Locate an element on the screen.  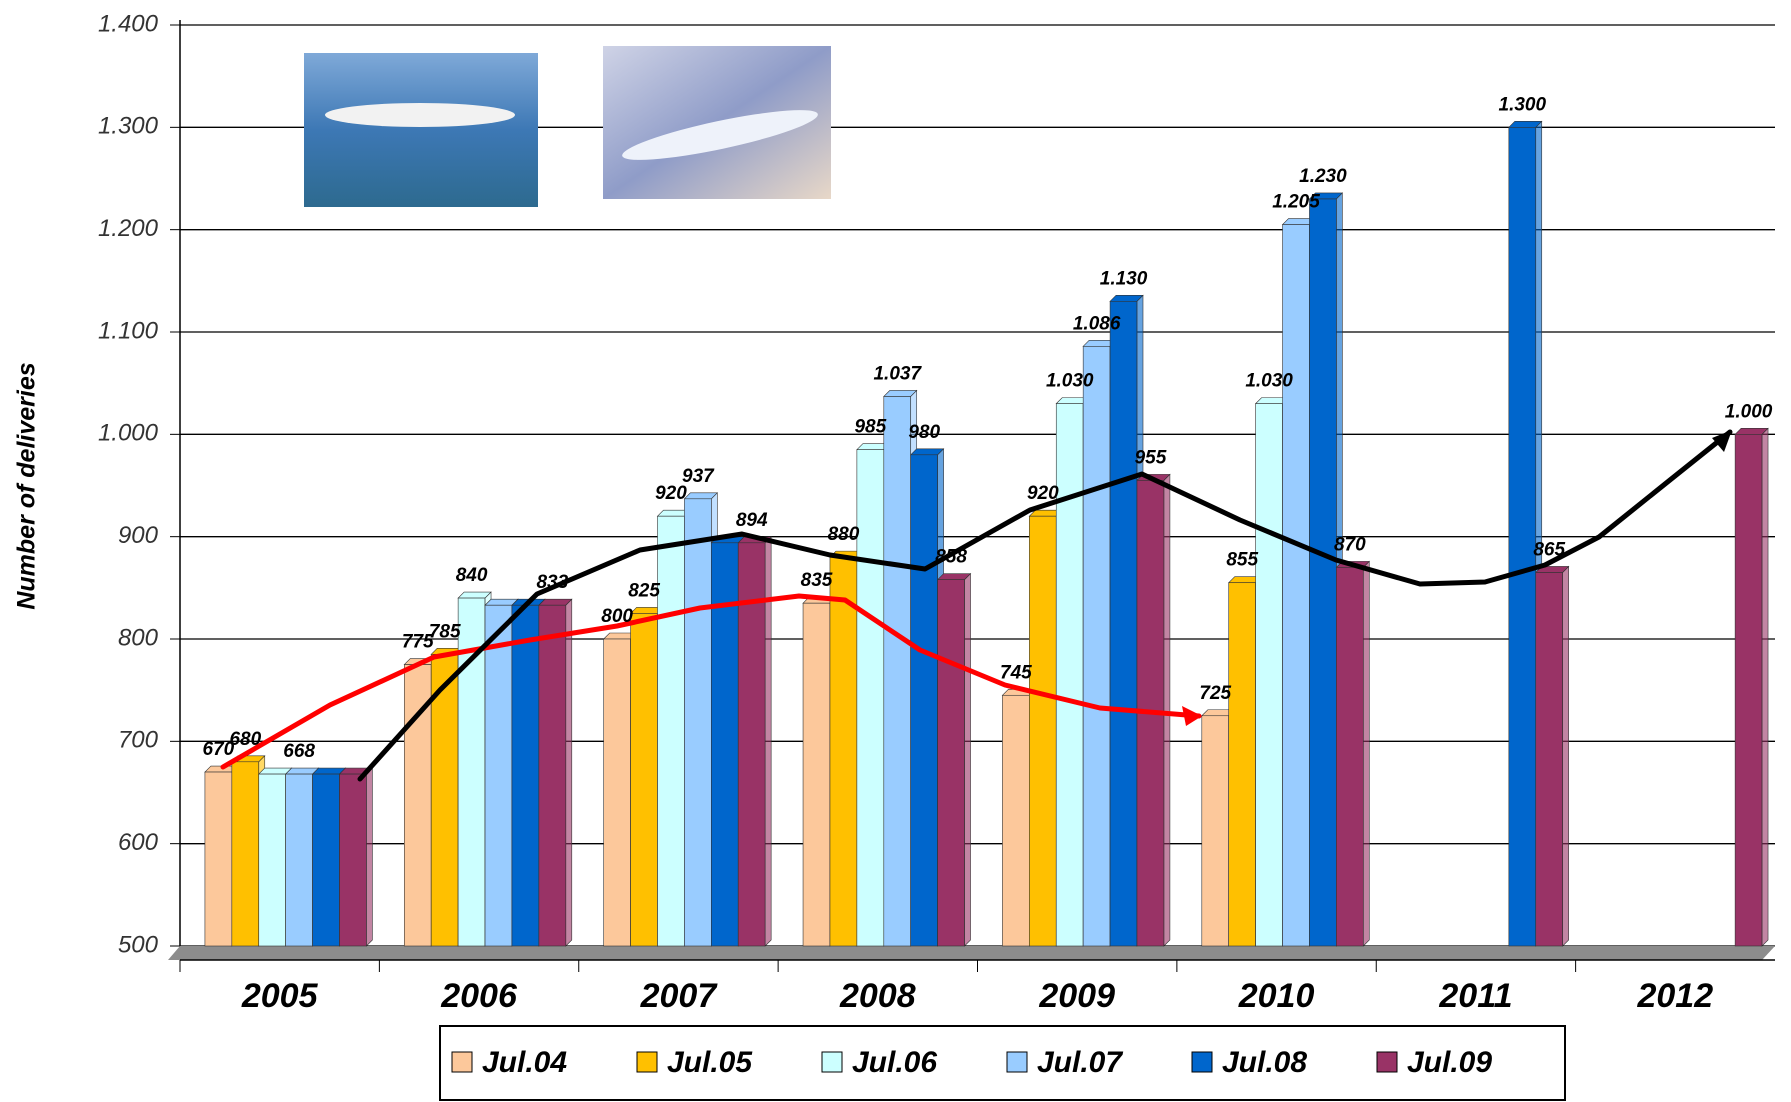
value-label: 1.230 is located at coordinates (1323, 176).